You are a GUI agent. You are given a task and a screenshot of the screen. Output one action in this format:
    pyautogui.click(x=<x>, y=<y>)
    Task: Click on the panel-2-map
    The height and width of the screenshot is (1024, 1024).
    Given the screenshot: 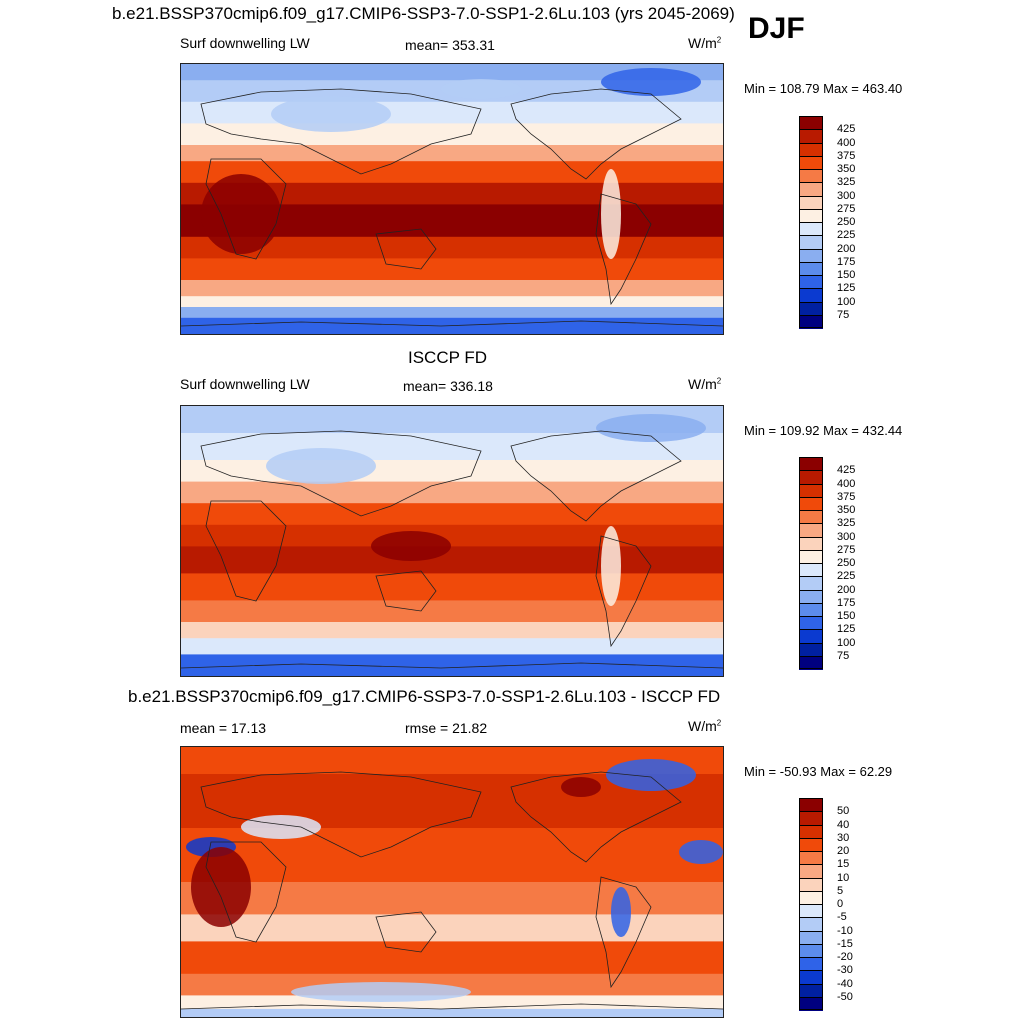 What is the action you would take?
    pyautogui.click(x=452, y=541)
    